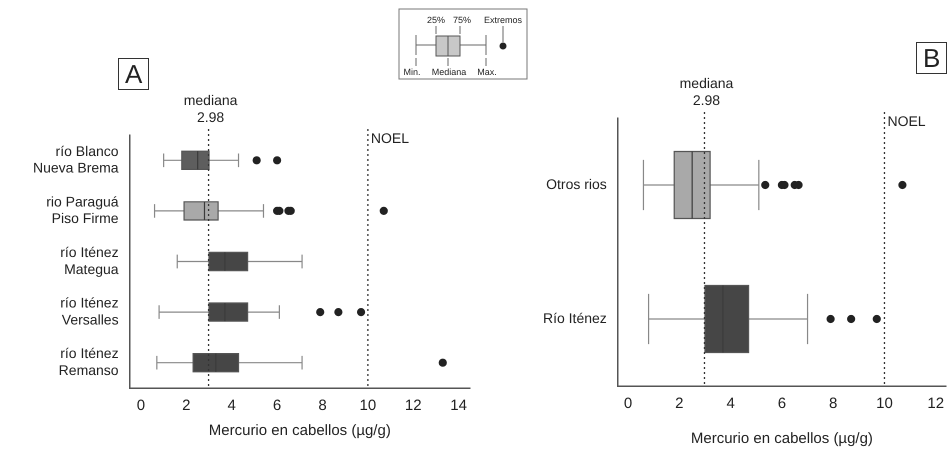 This screenshot has width=951, height=452. I want to click on x-tick-label: 14, so click(458, 405).